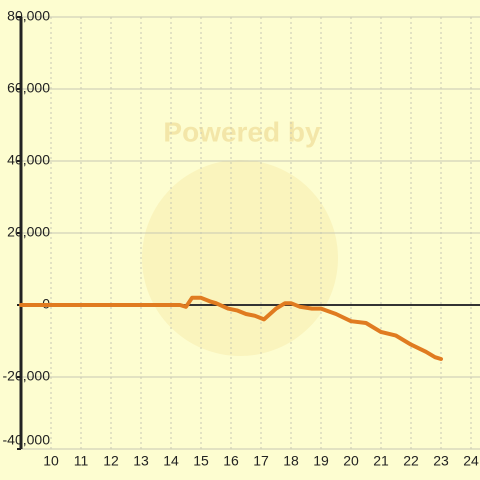  Describe the element at coordinates (231, 461) in the screenshot. I see `x-tick-label: 16` at that location.